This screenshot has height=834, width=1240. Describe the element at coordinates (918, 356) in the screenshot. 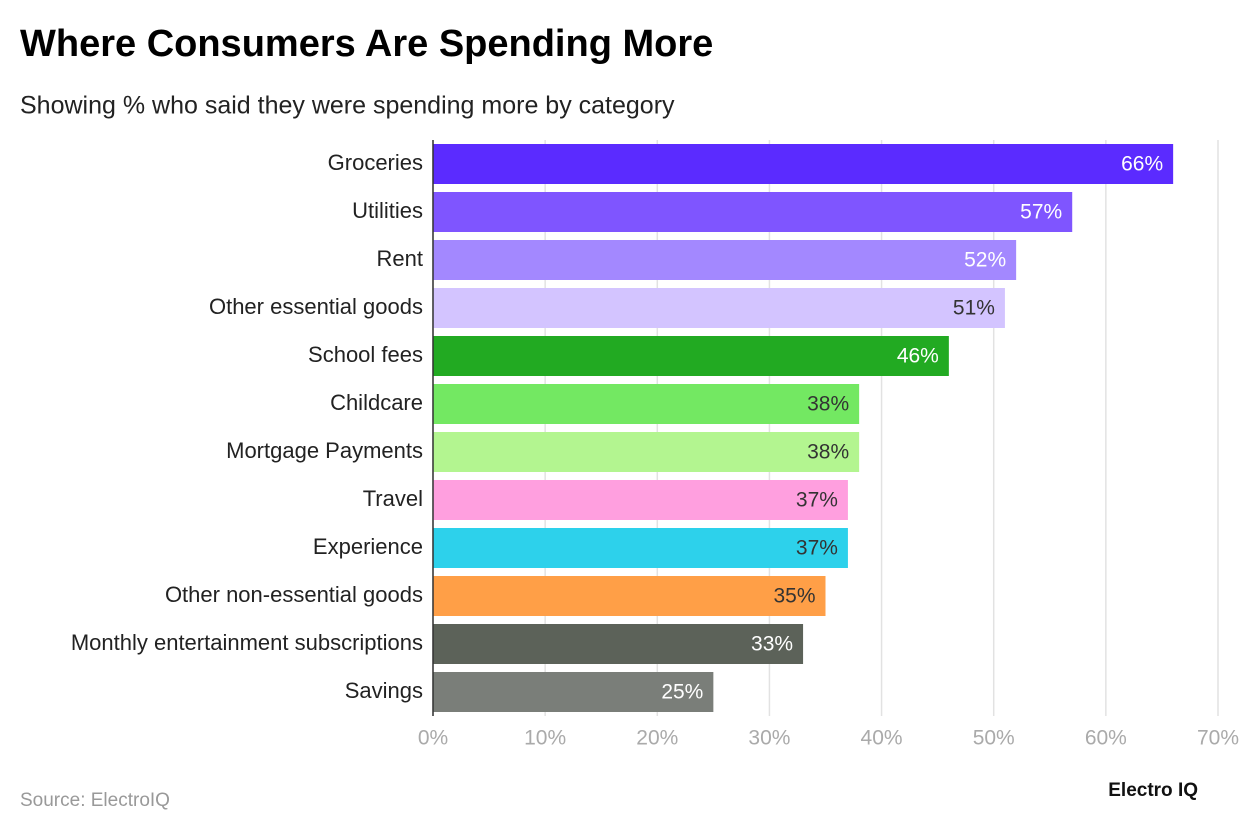

I see `value-label: 46%` at that location.